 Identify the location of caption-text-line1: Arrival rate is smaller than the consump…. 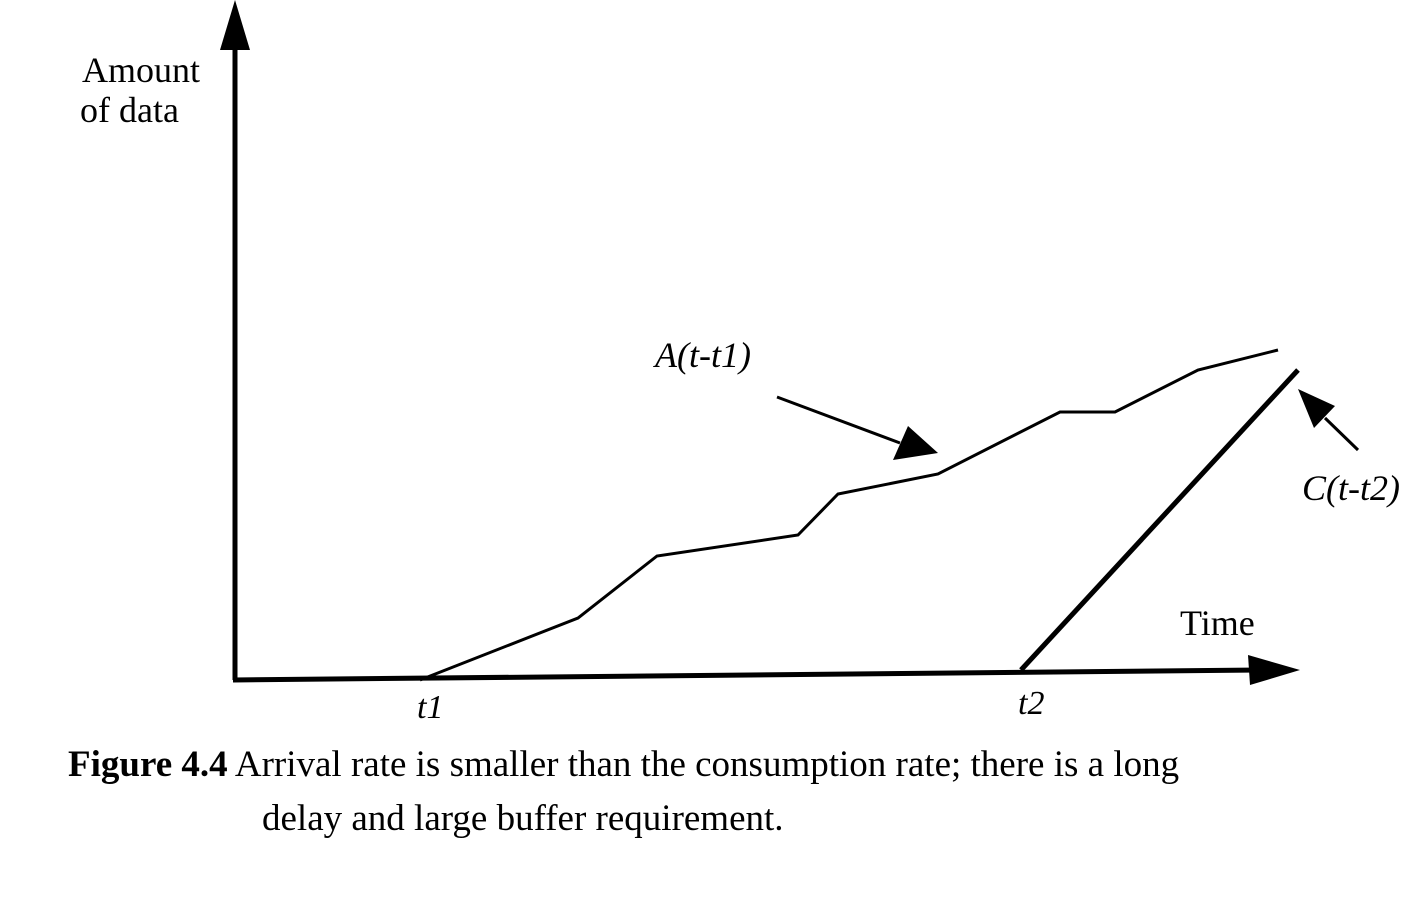
(707, 764).